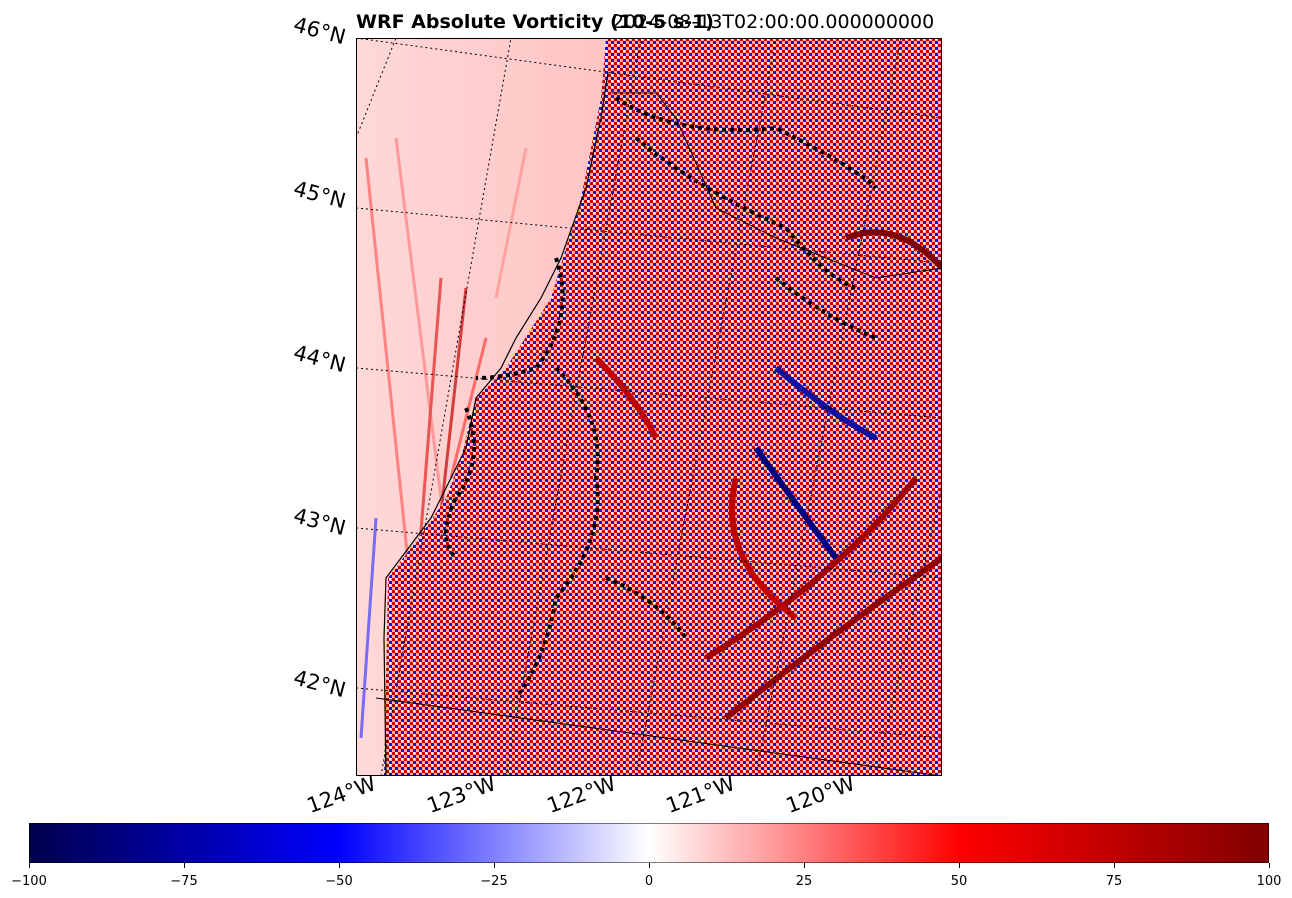  Describe the element at coordinates (581, 794) in the screenshot. I see `lon-label-122: 122°W` at that location.